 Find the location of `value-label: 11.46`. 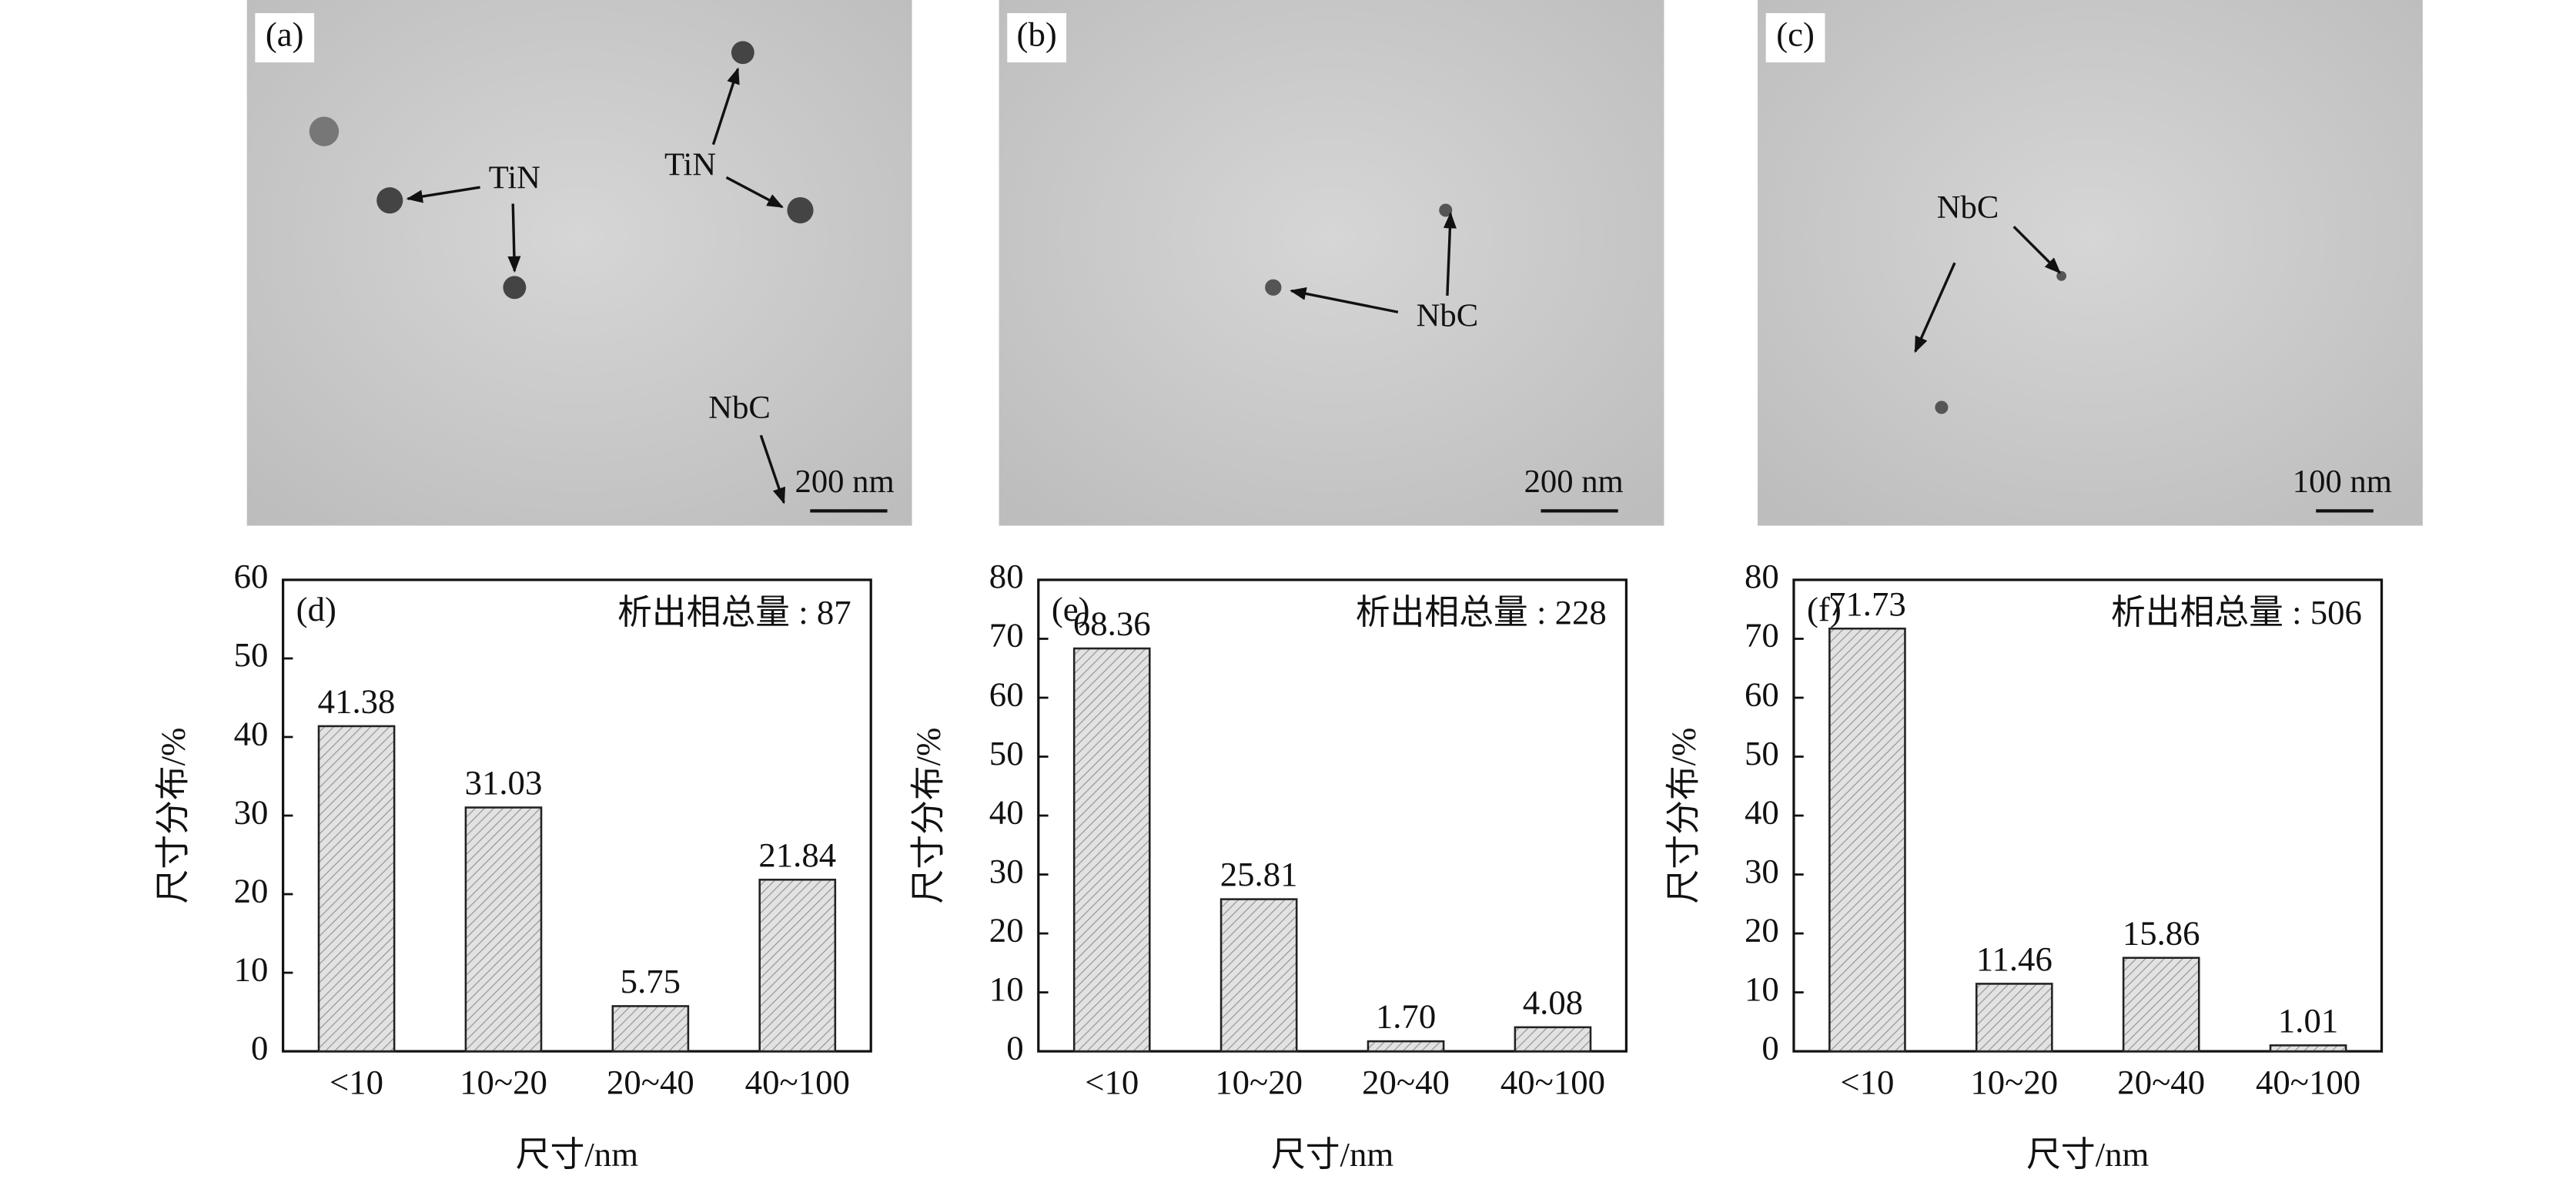

value-label: 11.46 is located at coordinates (2014, 959).